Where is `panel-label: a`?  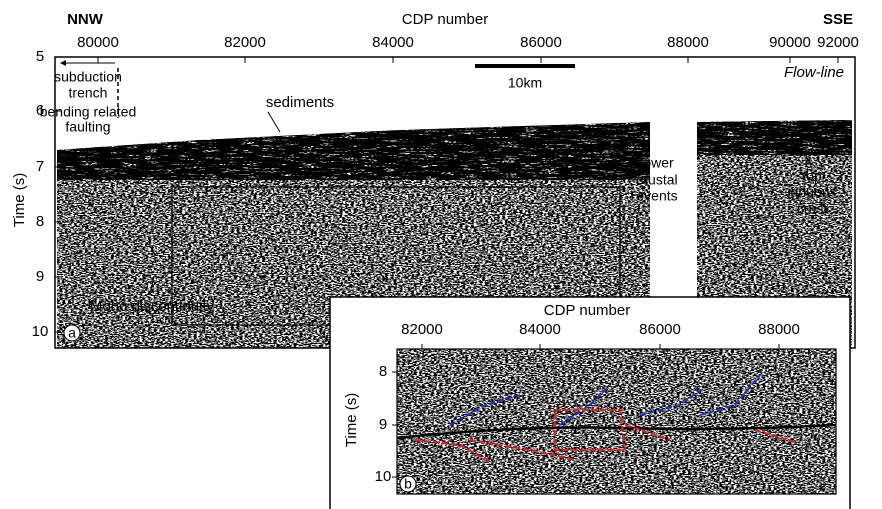 panel-label: a is located at coordinates (72, 333).